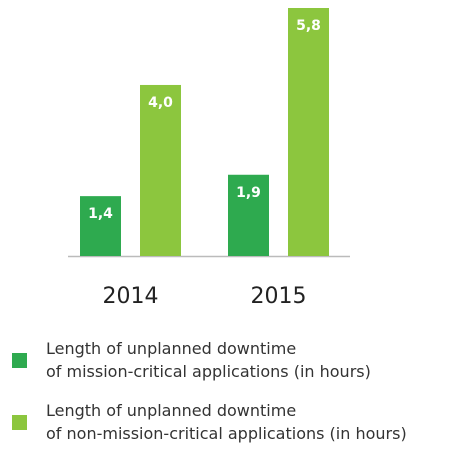  Describe the element at coordinates (160, 103) in the screenshot. I see `value-label: 4,0` at that location.